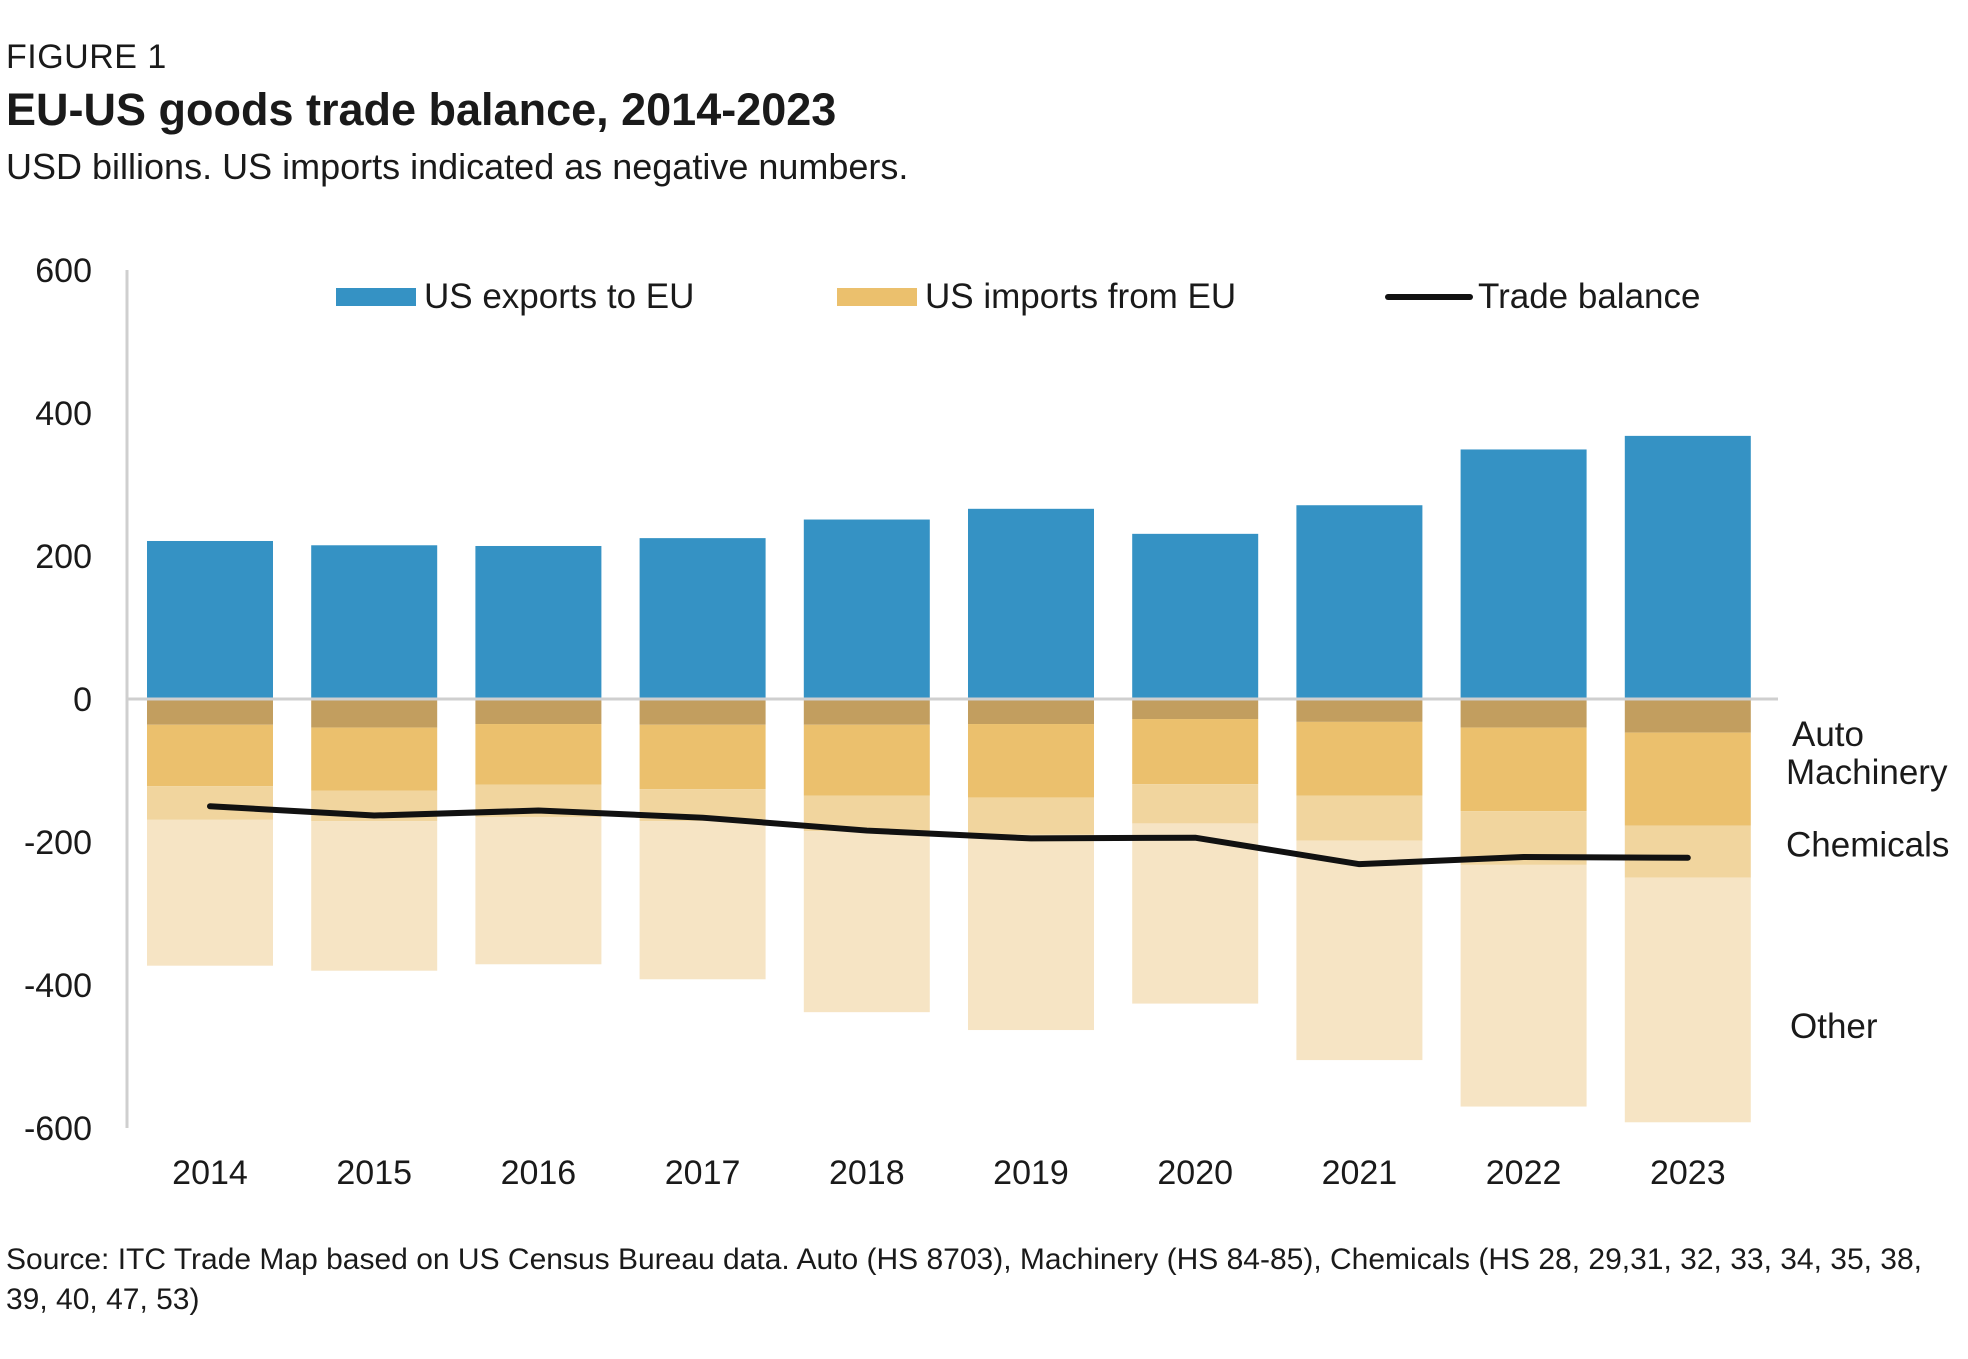 The width and height of the screenshot is (1968, 1359). I want to click on y-tick-label: -200, so click(58, 843).